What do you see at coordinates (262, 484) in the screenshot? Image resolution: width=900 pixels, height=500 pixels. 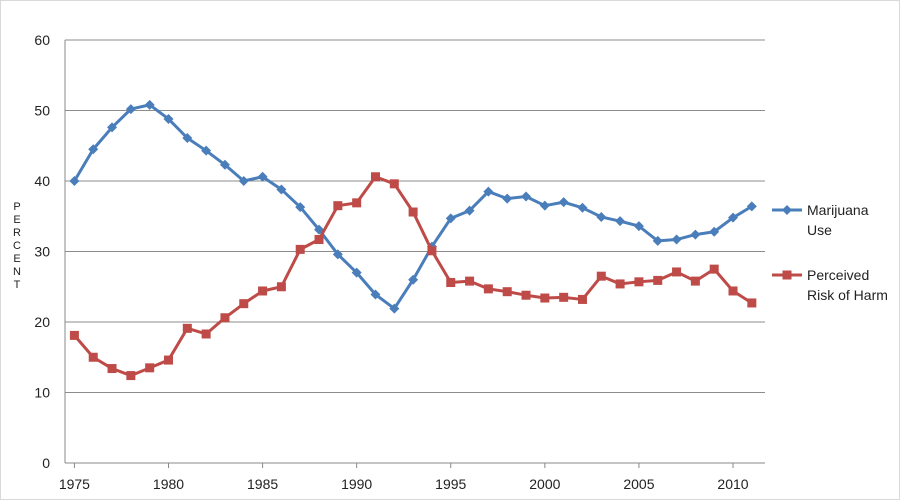 I see `x-tick-label: 1985` at bounding box center [262, 484].